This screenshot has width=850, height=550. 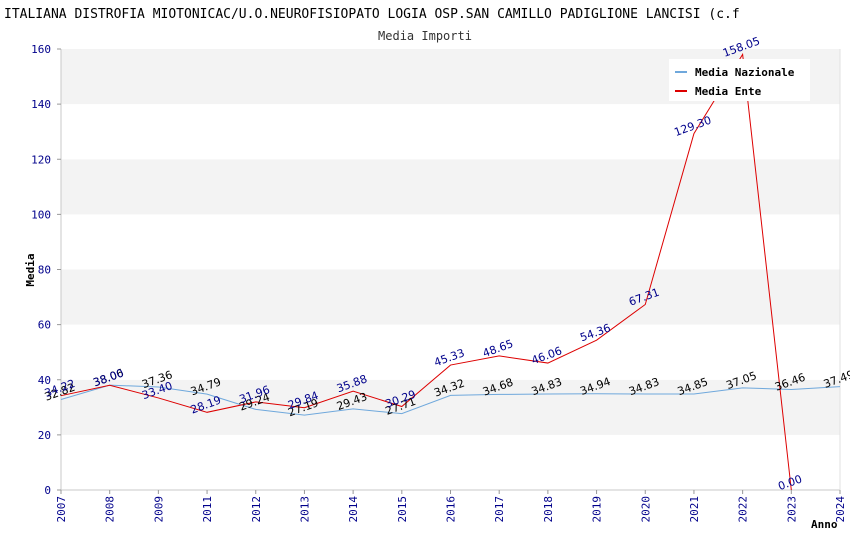 What do you see at coordinates (44, 270) in the screenshot?
I see `y-tick-label: 80` at bounding box center [44, 270].